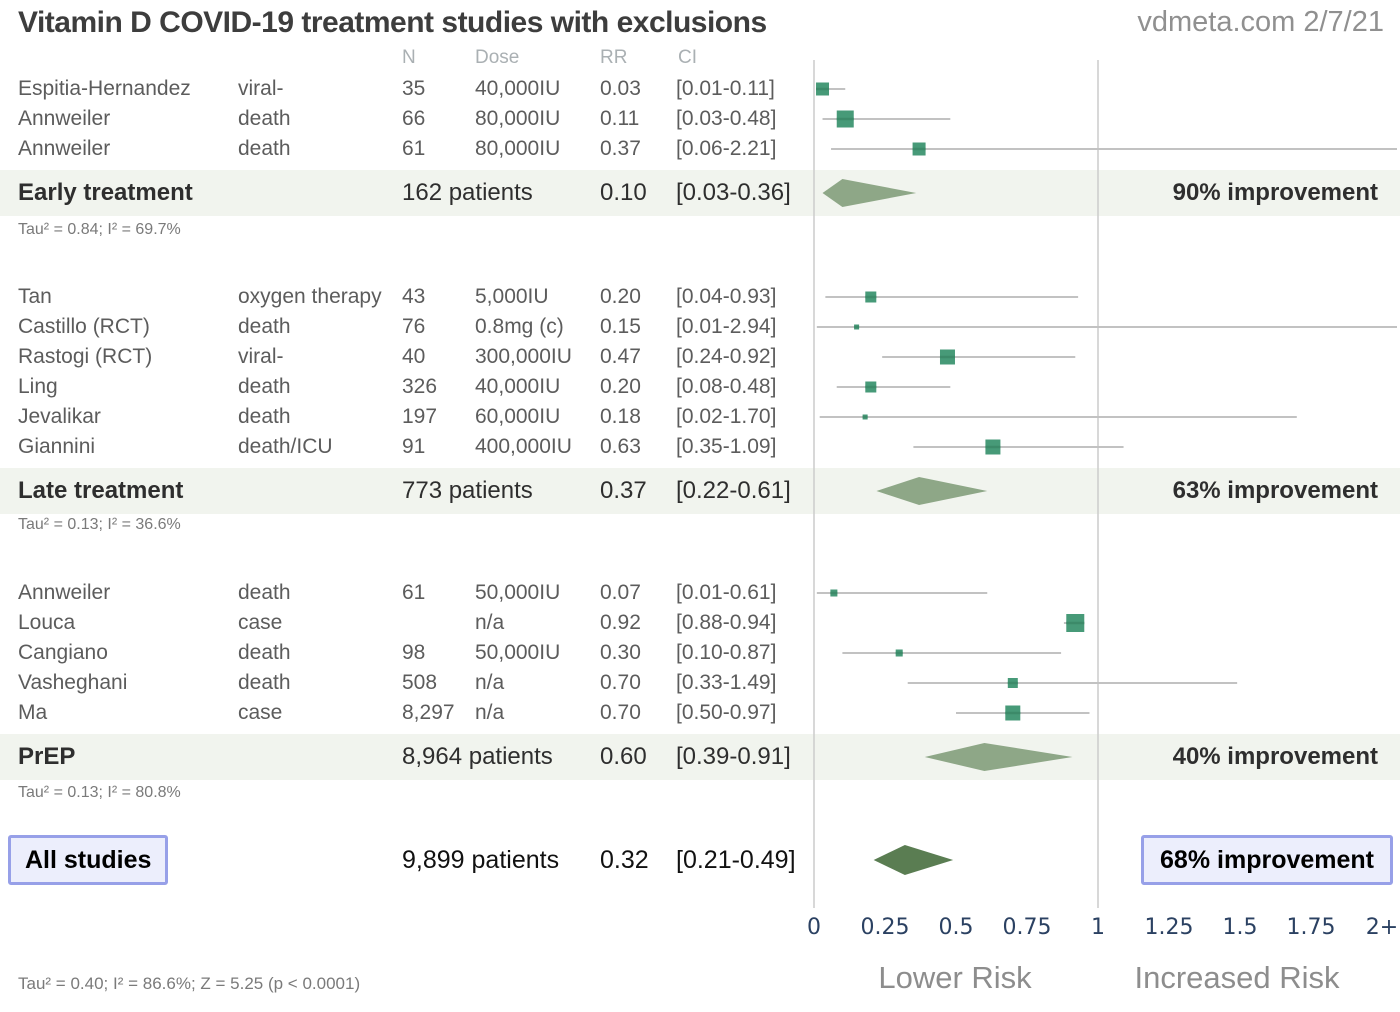  I want to click on x-axis-label-increased-risk: Increased Risk, so click(1237, 977).